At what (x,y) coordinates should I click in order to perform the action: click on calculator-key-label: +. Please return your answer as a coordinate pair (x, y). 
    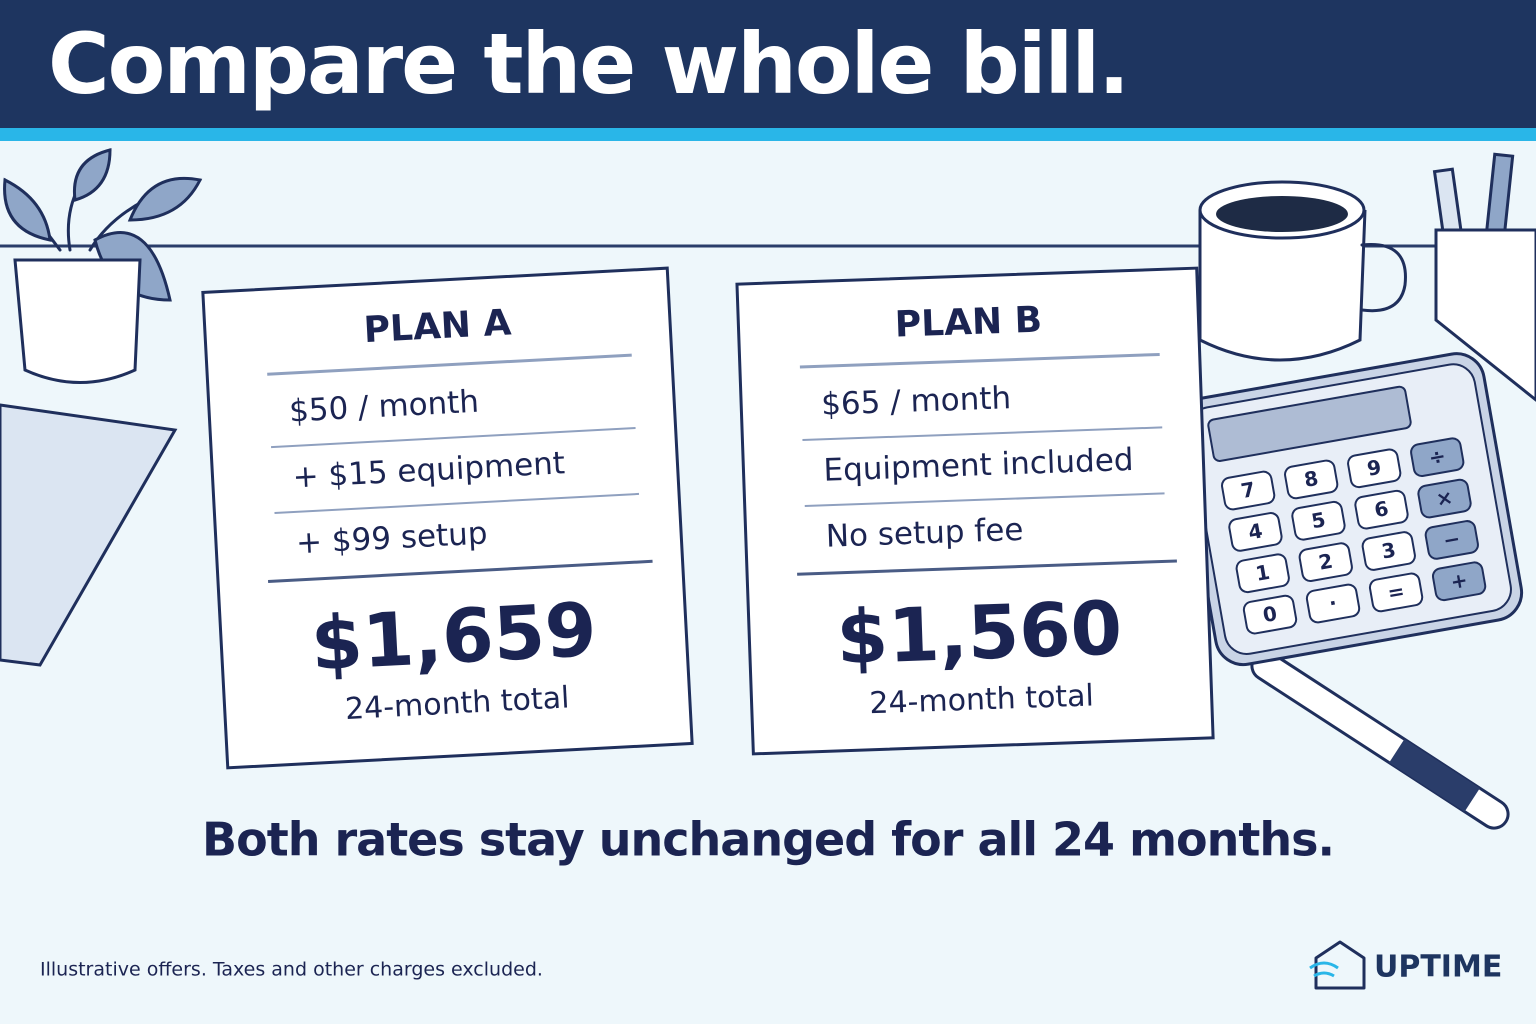
    Looking at the image, I should click on (1459, 581).